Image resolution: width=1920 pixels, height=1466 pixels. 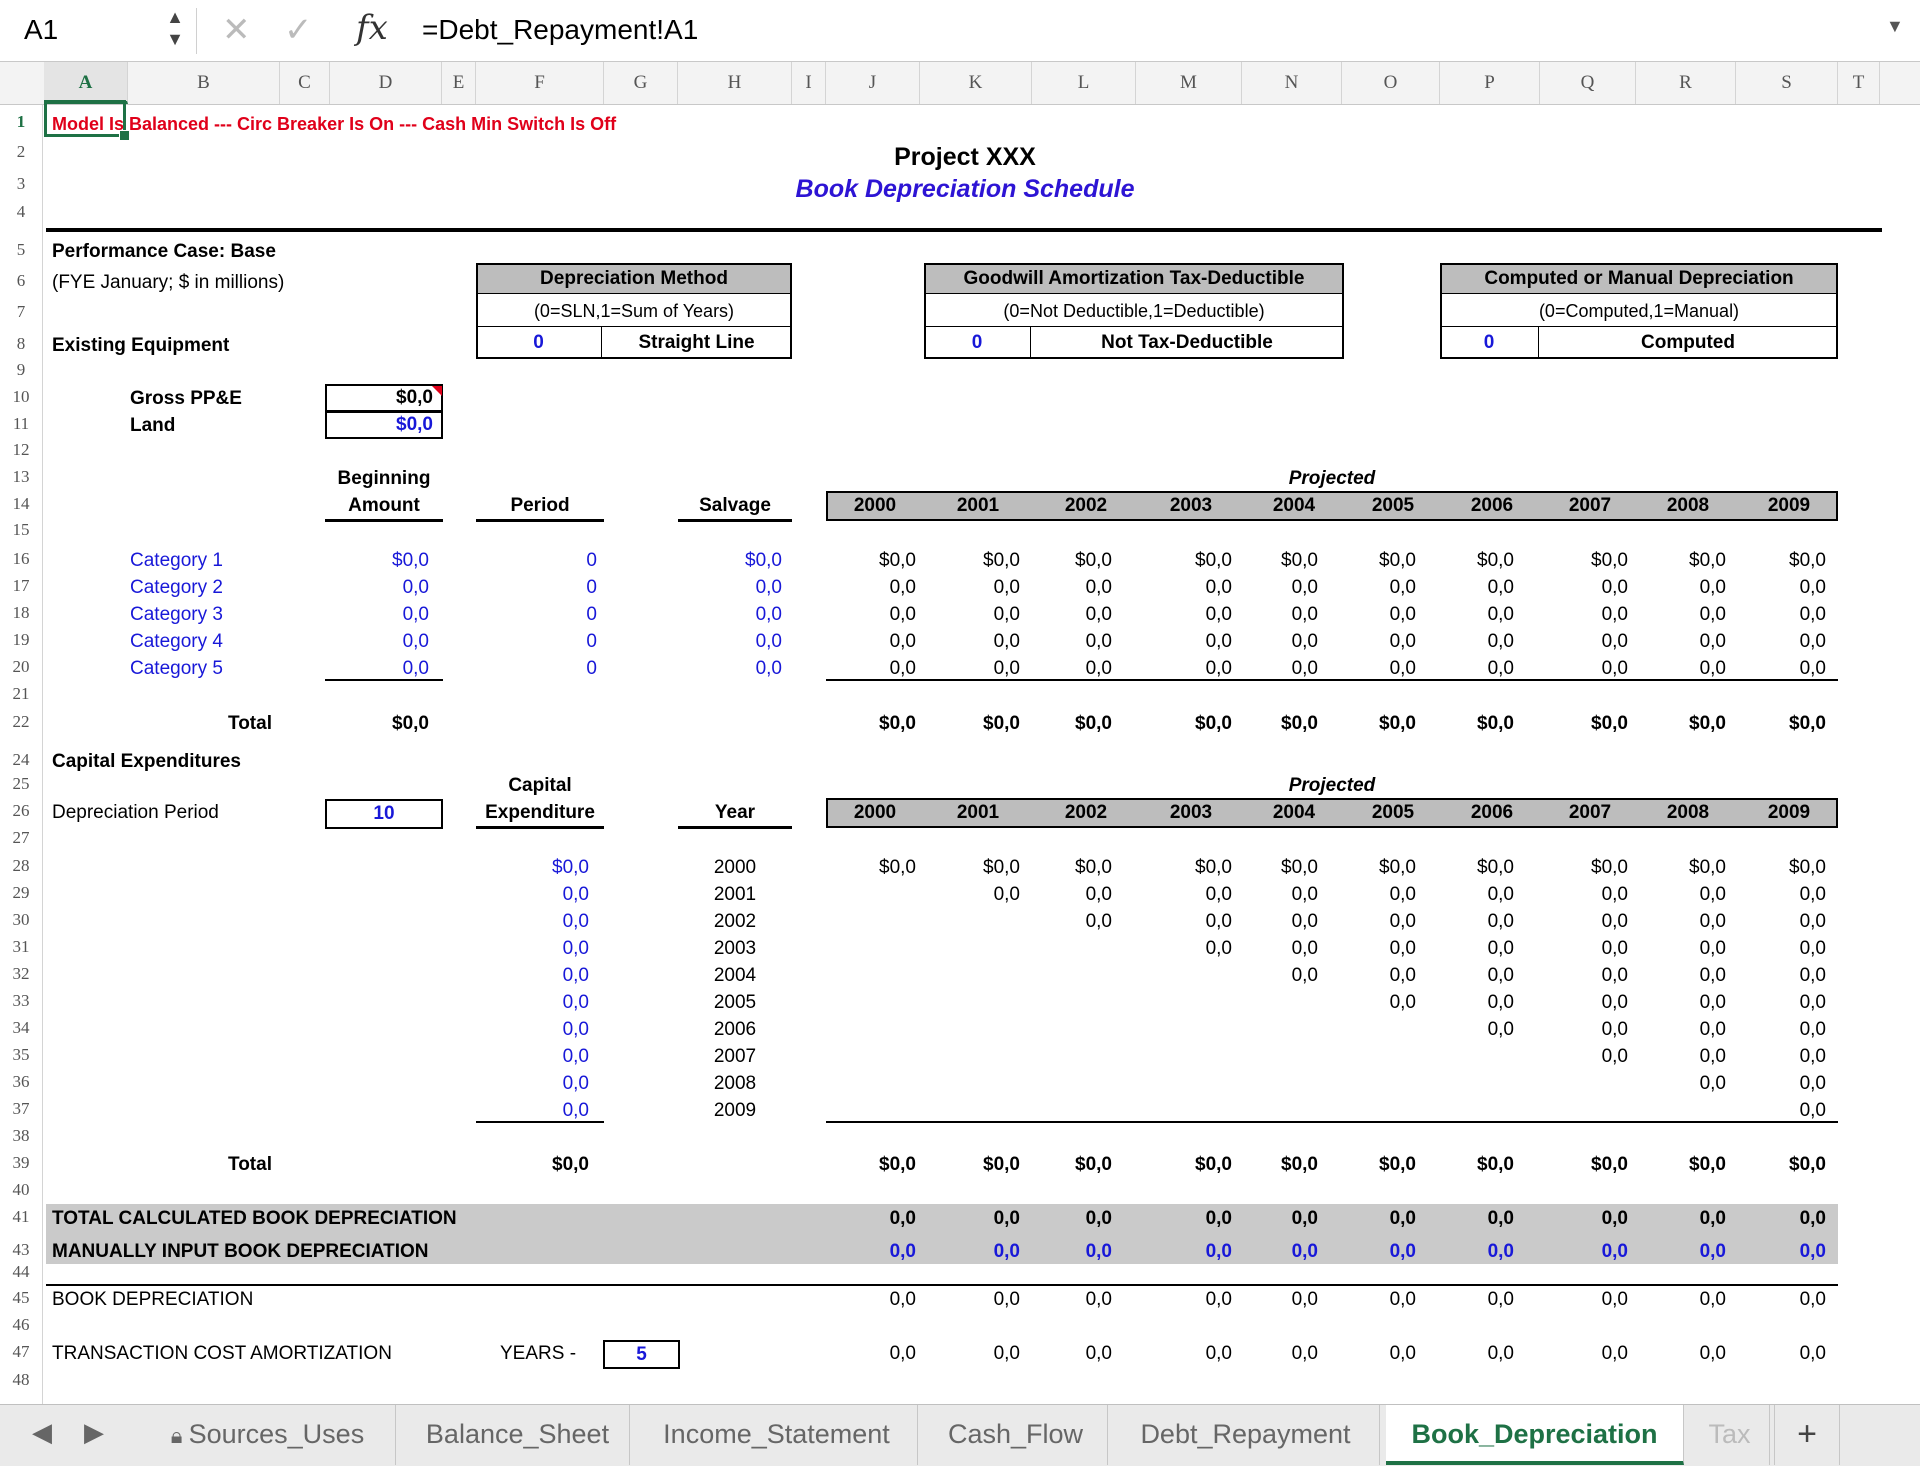 What do you see at coordinates (204, 83) in the screenshot?
I see `column-header-b: B` at bounding box center [204, 83].